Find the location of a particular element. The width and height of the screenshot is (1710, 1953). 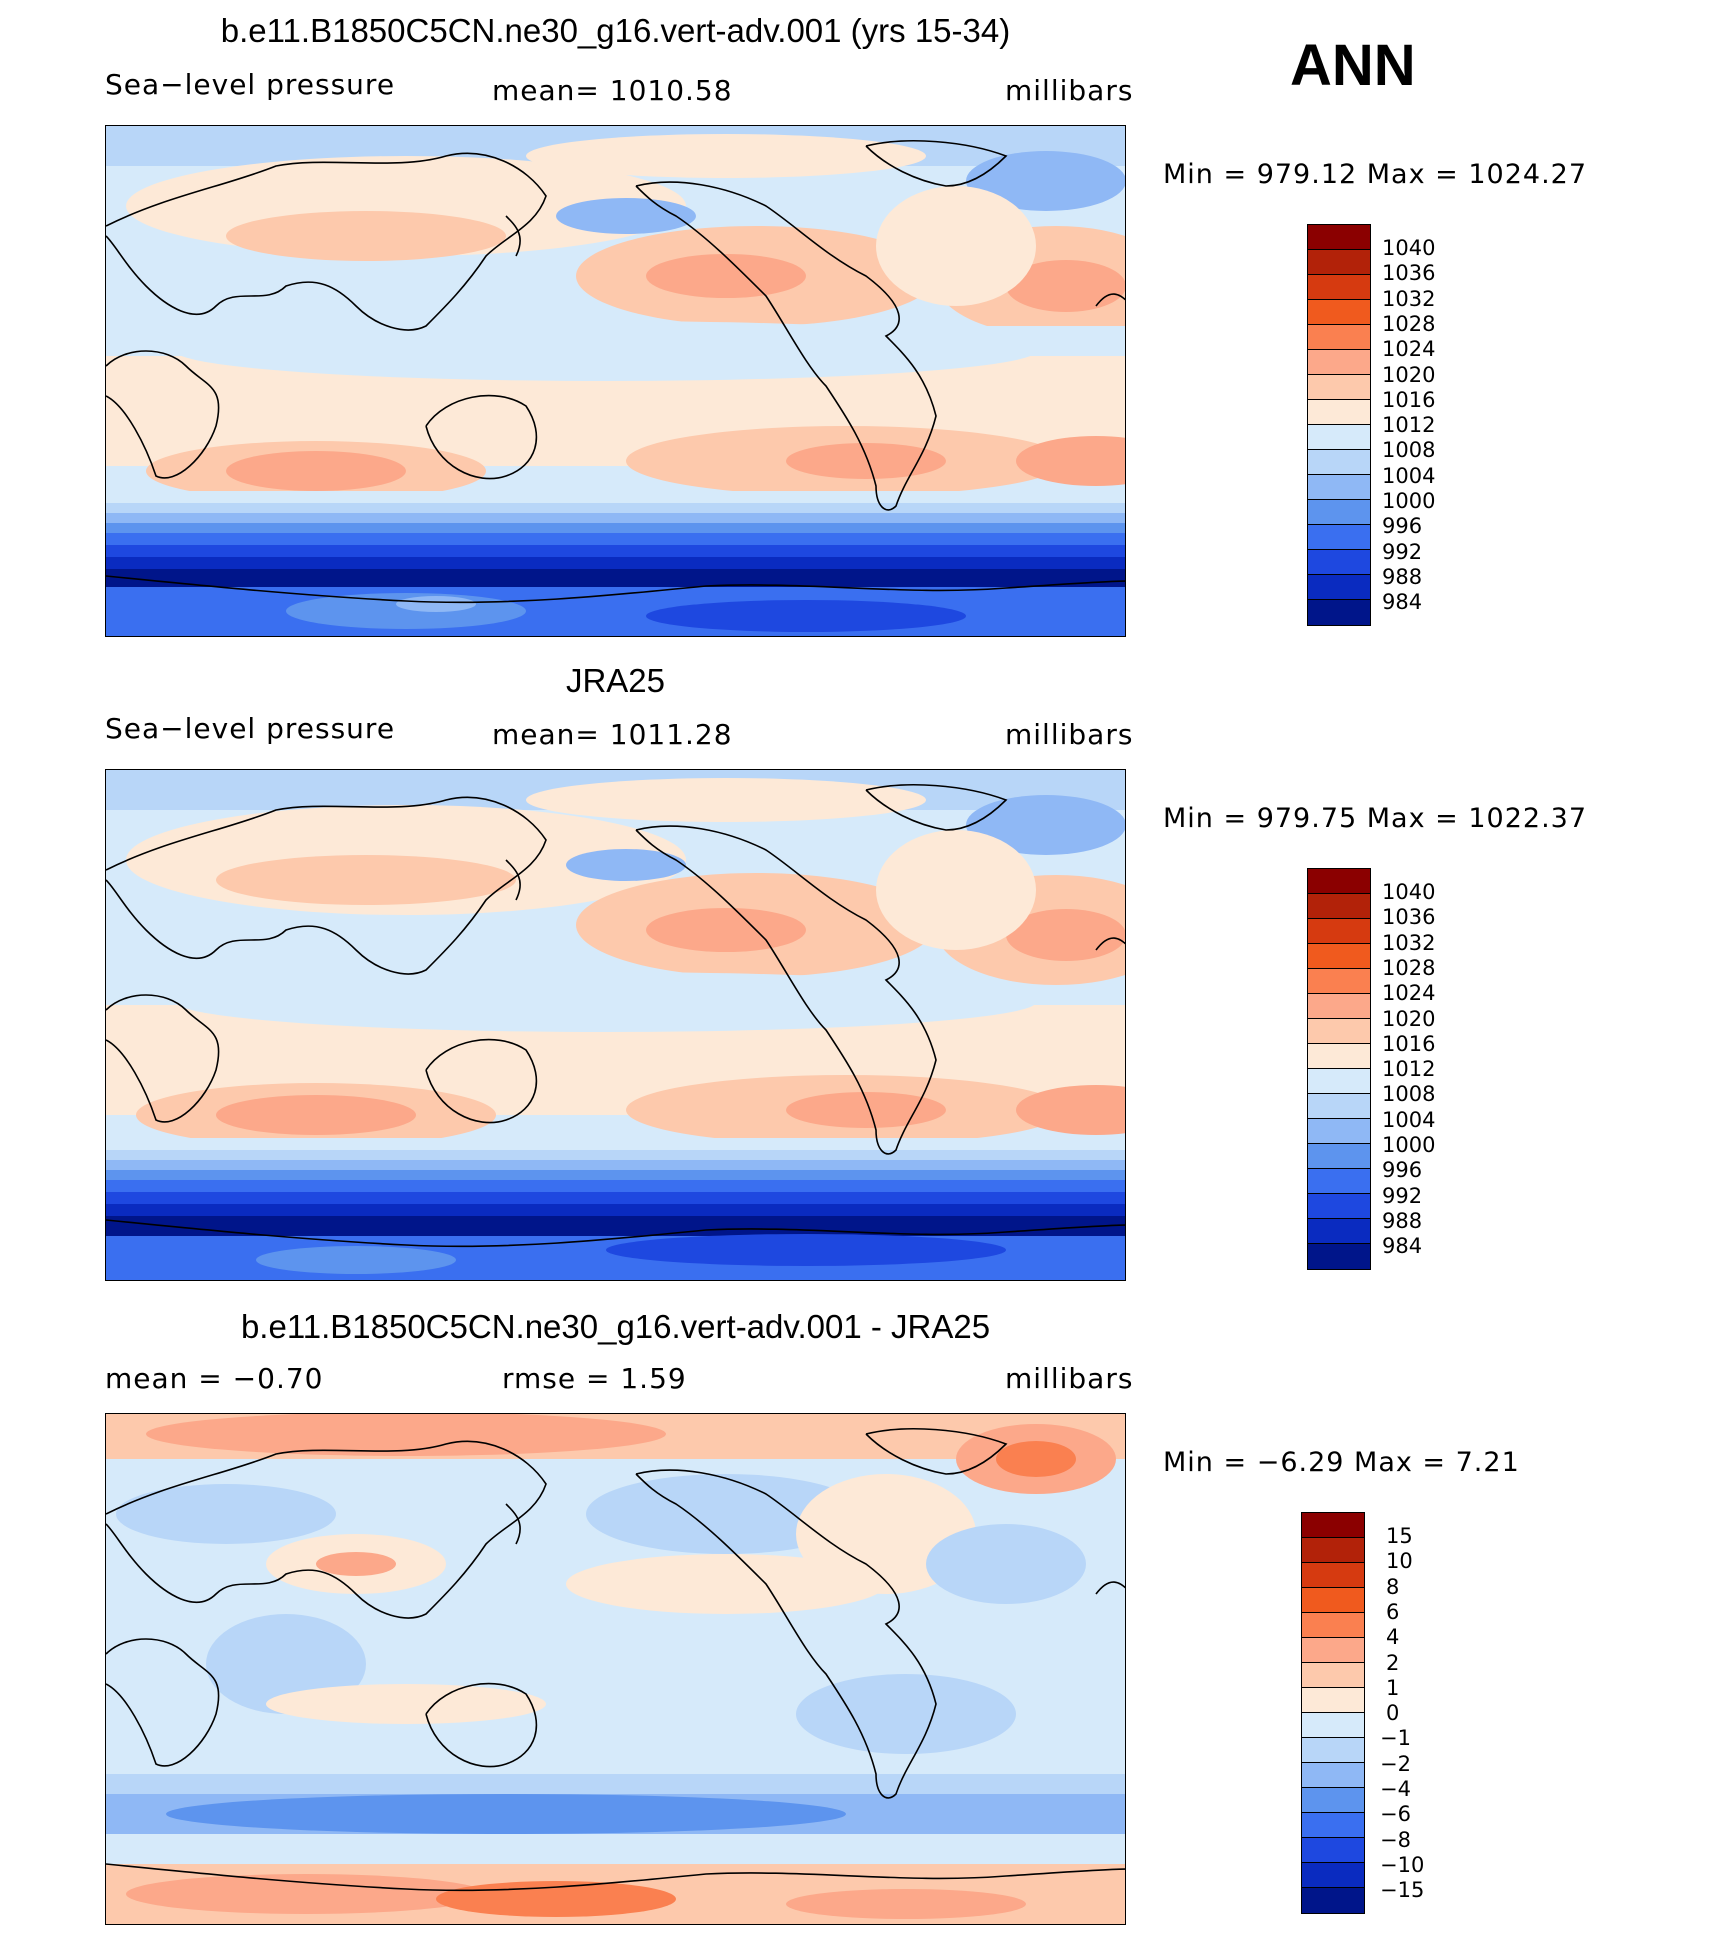

panel-1-variable-label: Sea−level pressure is located at coordinates (250, 84).